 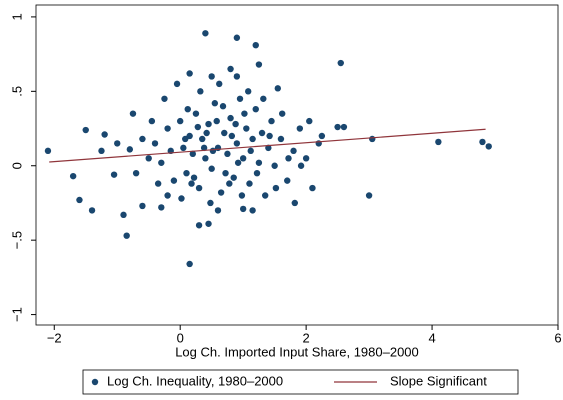 What do you see at coordinates (16, 16) in the screenshot?
I see `y-tick-label: 1` at bounding box center [16, 16].